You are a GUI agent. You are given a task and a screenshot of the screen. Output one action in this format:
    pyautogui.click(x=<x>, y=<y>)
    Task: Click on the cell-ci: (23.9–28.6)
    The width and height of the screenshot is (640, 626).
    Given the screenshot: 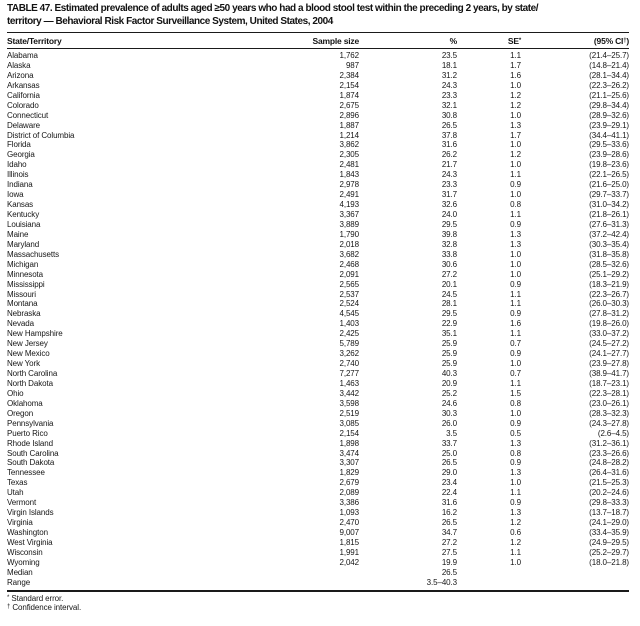 What is the action you would take?
    pyautogui.click(x=609, y=155)
    